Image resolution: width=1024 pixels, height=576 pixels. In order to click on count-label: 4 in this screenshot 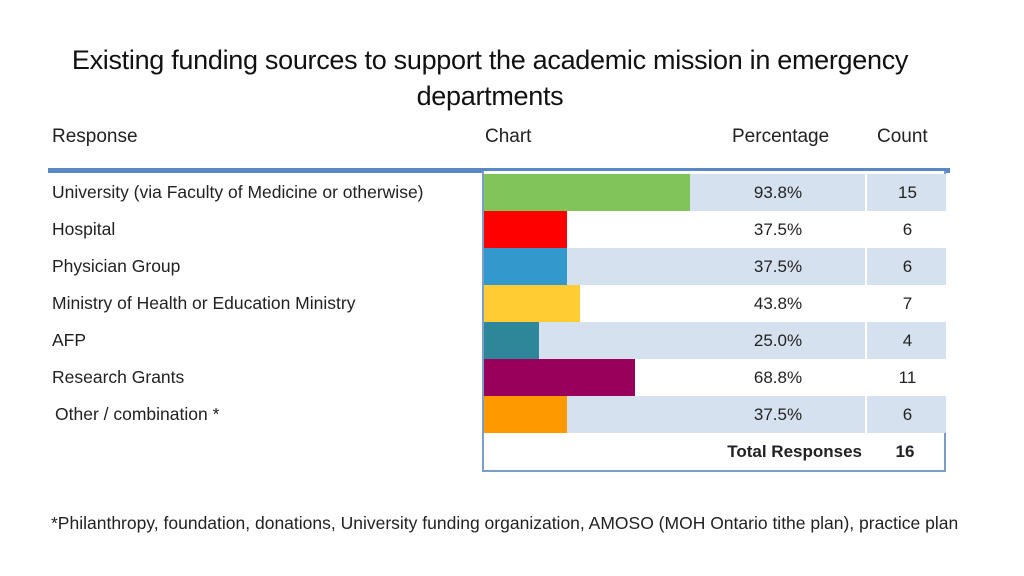, I will do `click(906, 340)`.